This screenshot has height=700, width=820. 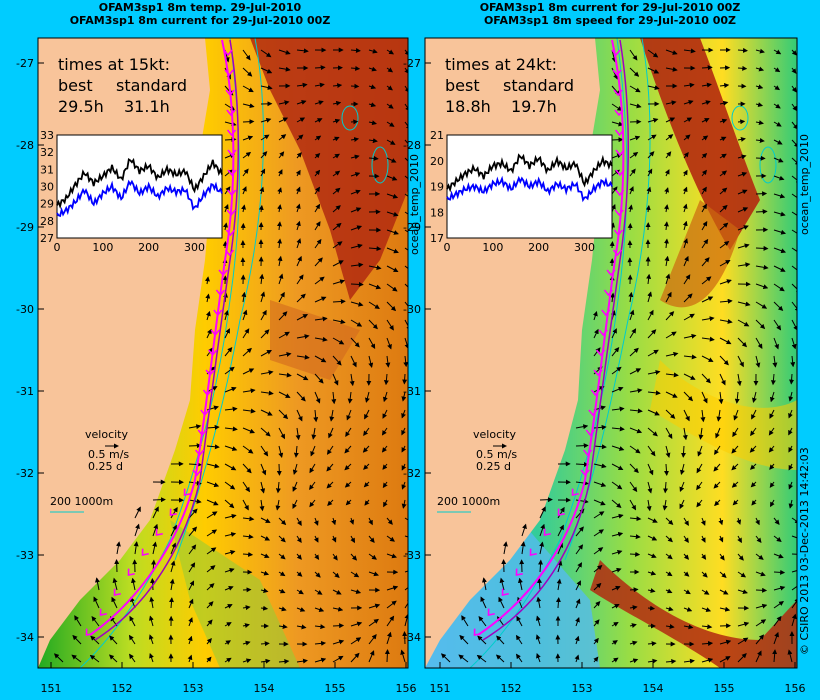 I want to click on left-inset-frame, so click(x=139, y=186).